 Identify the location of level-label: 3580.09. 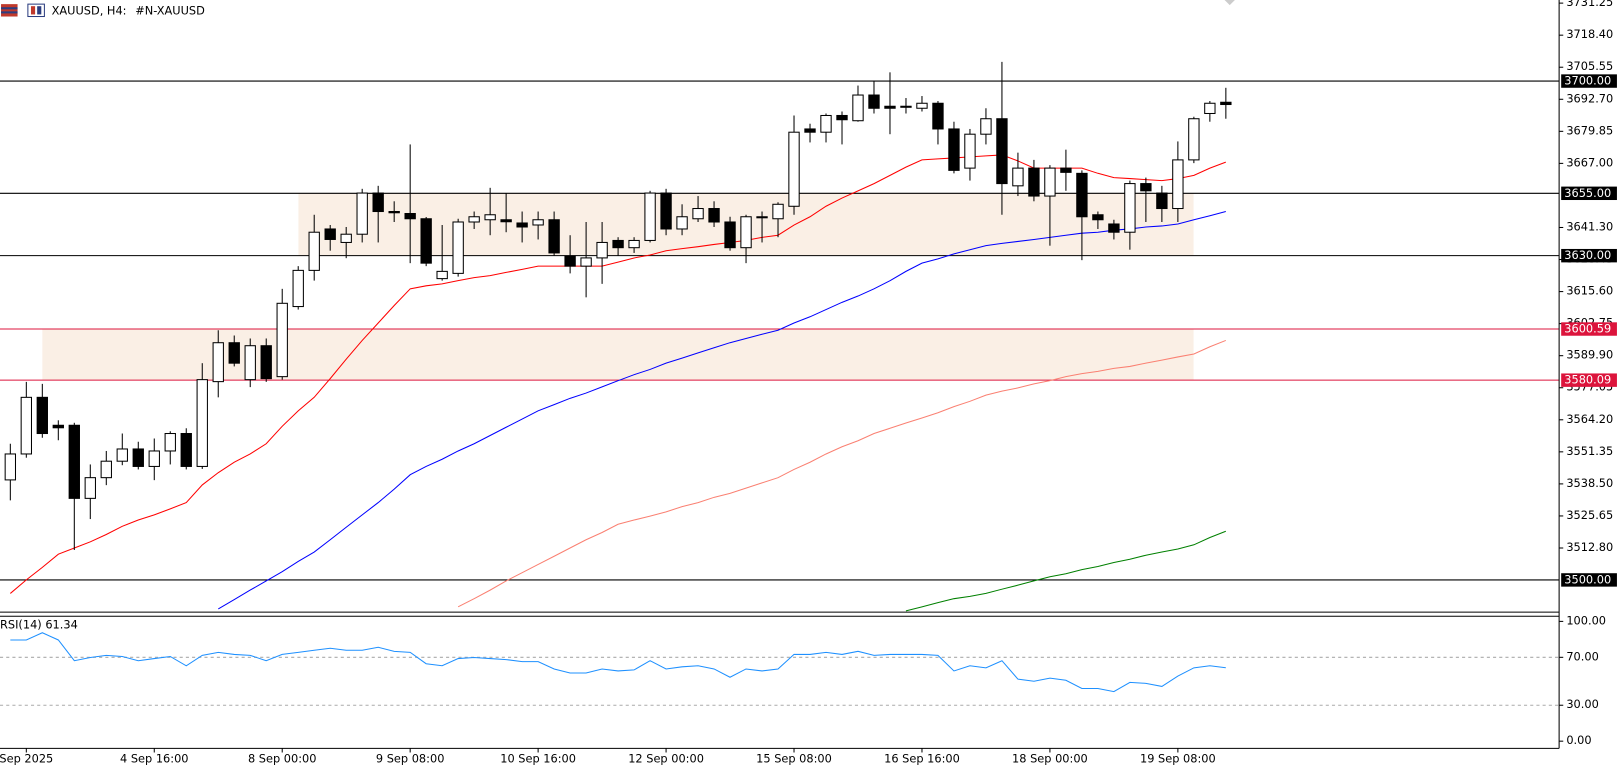
(1587, 380).